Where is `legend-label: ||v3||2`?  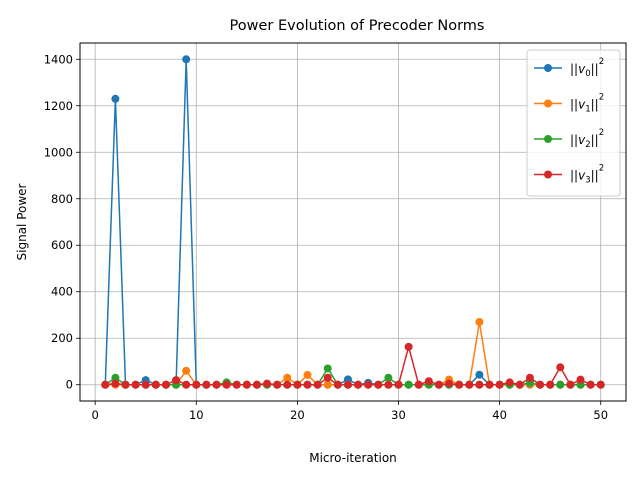
legend-label: ||v3||2 is located at coordinates (587, 175).